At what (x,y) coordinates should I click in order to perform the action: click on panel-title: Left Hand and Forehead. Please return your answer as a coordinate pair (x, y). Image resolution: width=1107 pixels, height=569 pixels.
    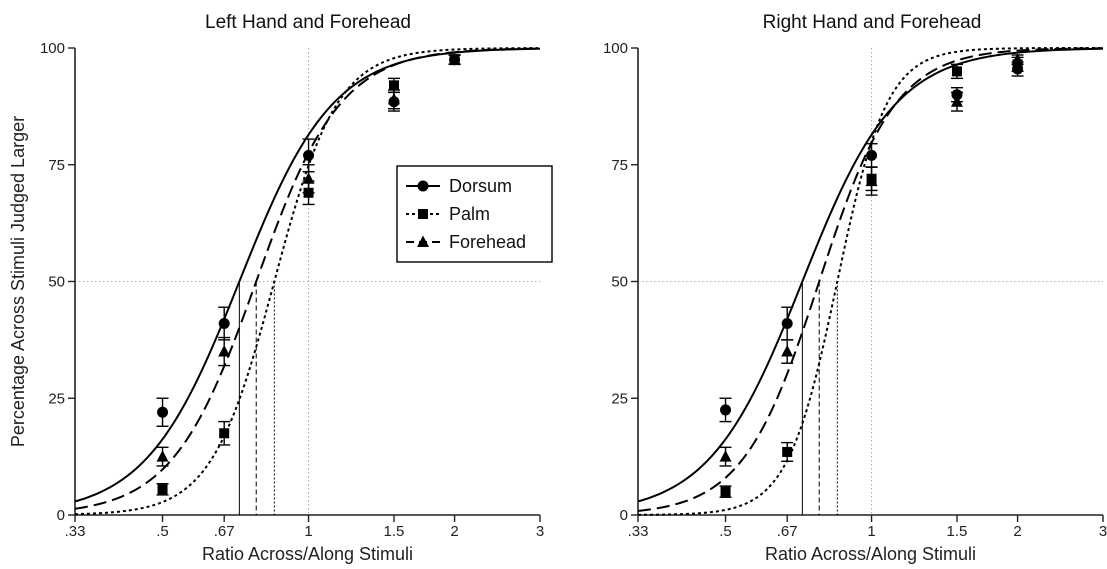
    Looking at the image, I should click on (308, 22).